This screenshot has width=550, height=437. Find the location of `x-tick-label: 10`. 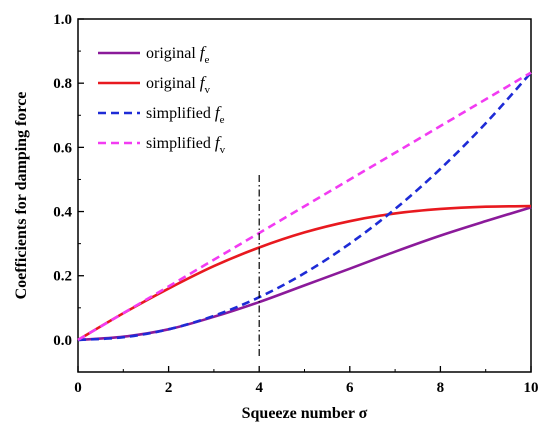

x-tick-label: 10 is located at coordinates (531, 388).